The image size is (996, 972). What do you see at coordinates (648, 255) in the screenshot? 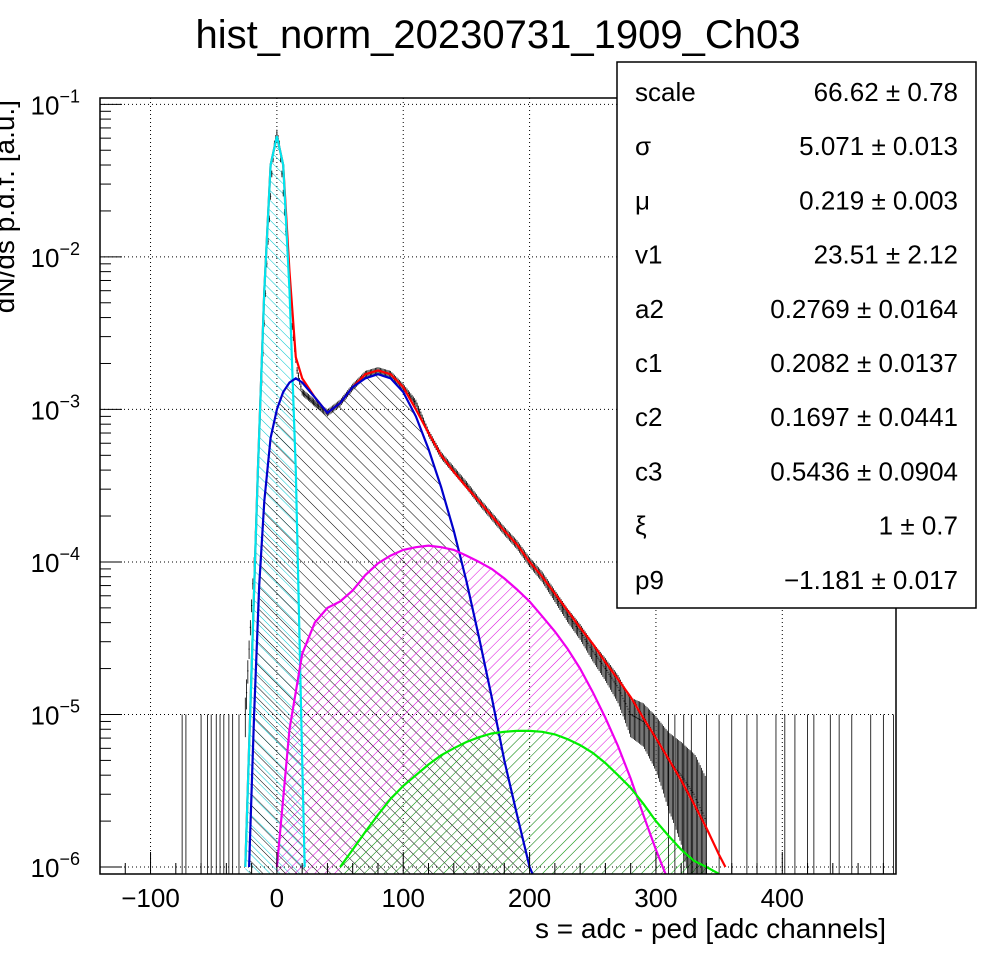
I see `stats-name: v1` at bounding box center [648, 255].